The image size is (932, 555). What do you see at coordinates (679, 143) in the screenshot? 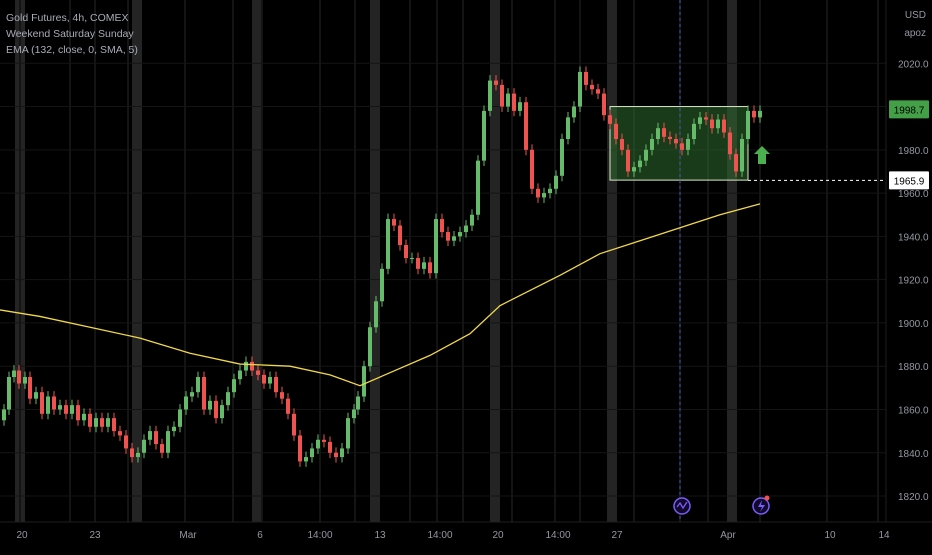
I see `consolidation-box` at bounding box center [679, 143].